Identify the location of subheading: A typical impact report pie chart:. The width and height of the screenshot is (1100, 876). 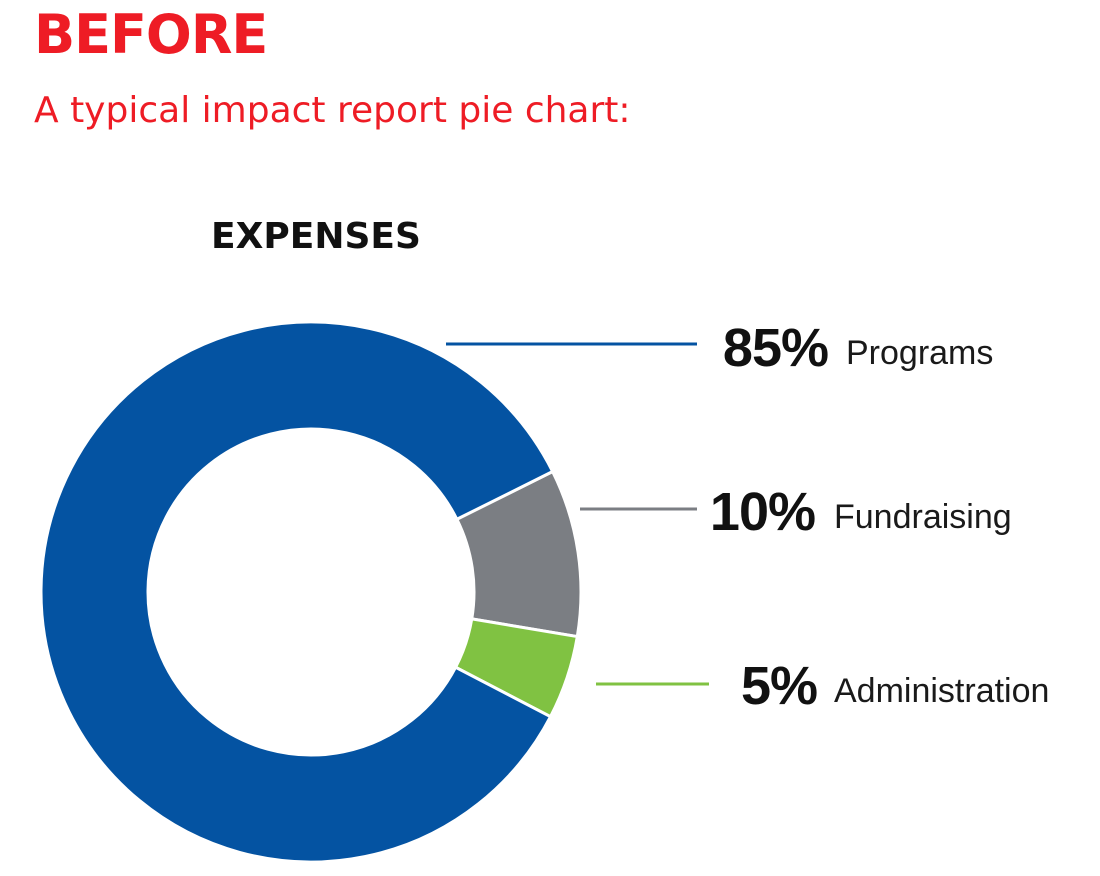
(332, 110).